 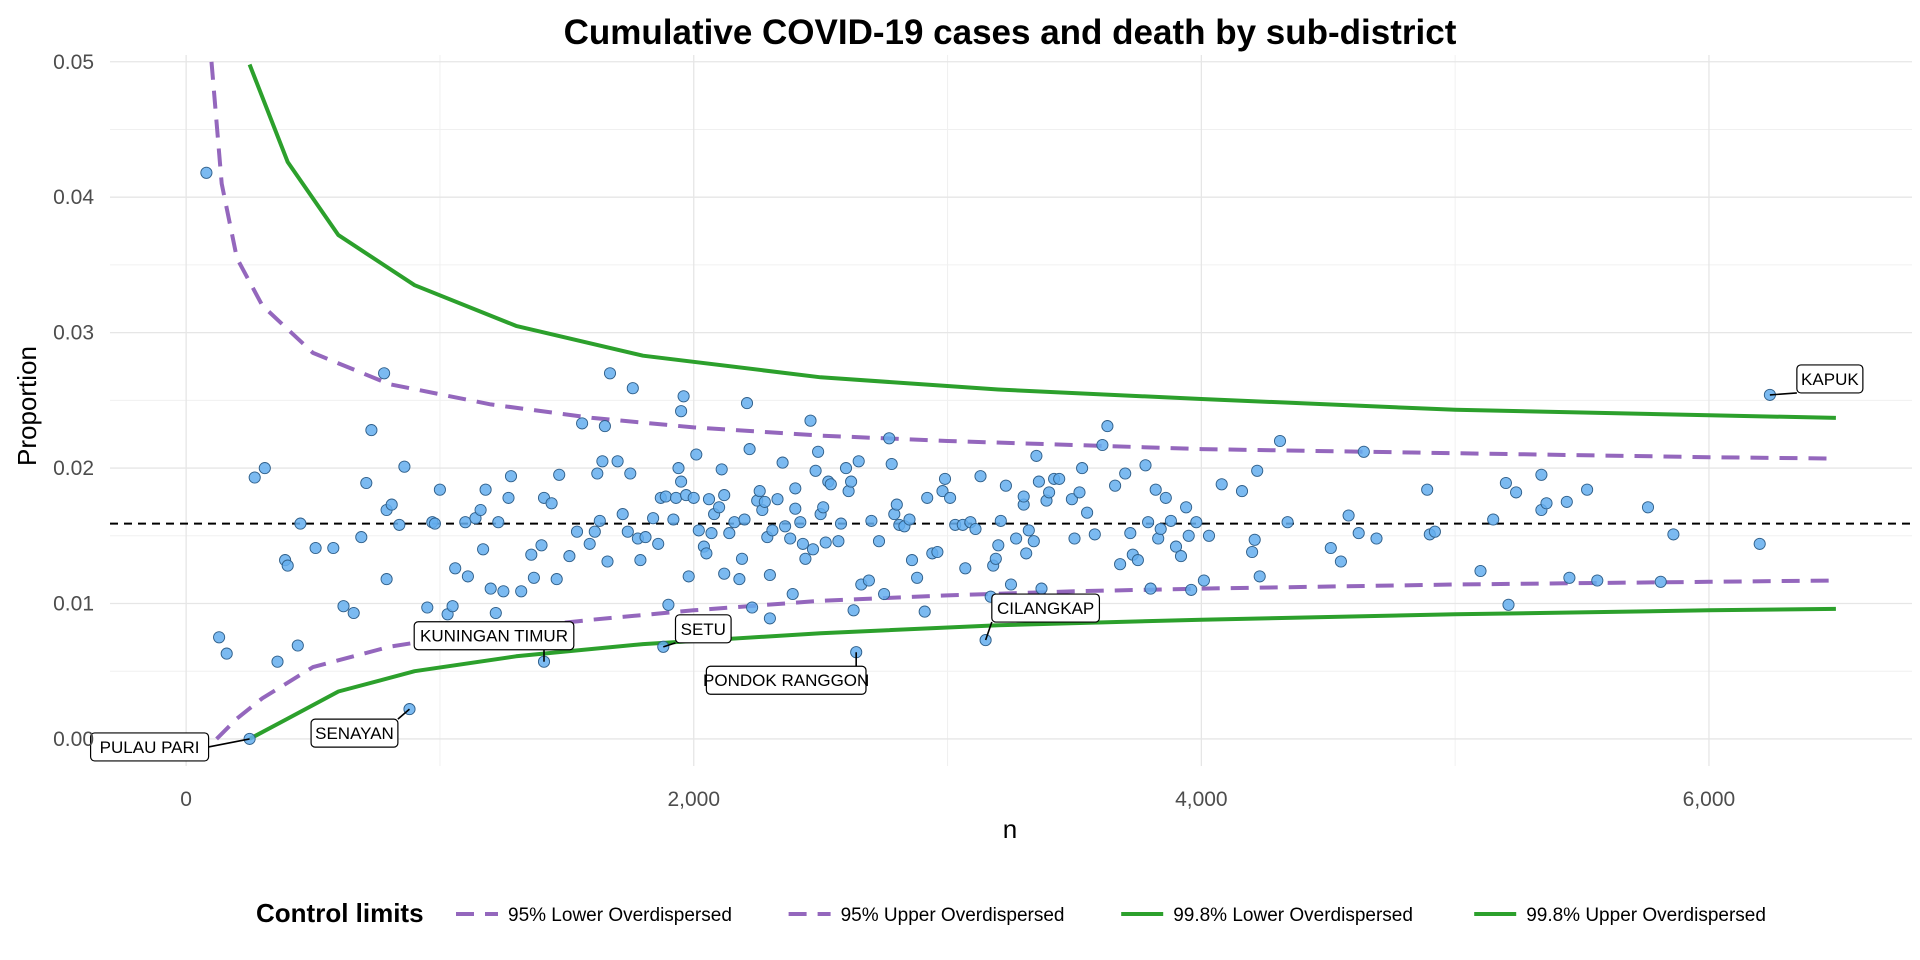 I want to click on annotation-label: SETU, so click(x=697, y=631).